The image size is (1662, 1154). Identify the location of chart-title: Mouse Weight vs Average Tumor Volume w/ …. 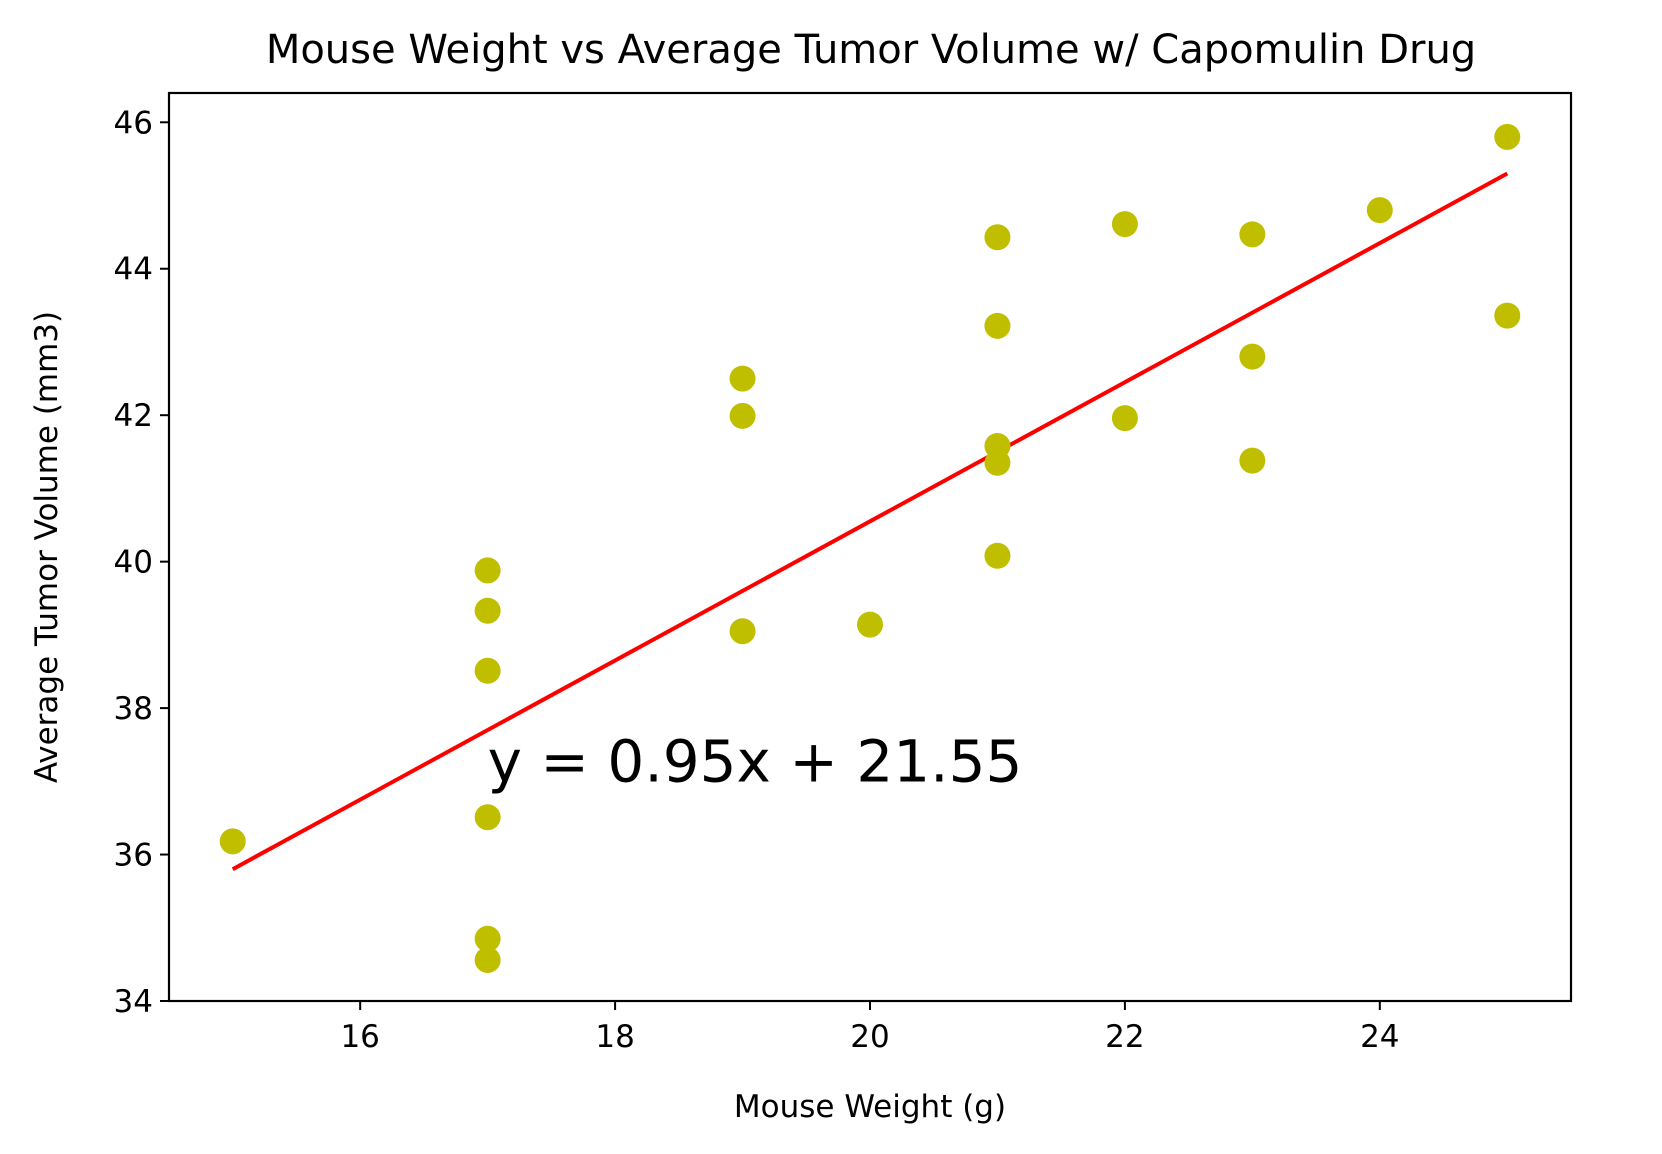
(871, 50).